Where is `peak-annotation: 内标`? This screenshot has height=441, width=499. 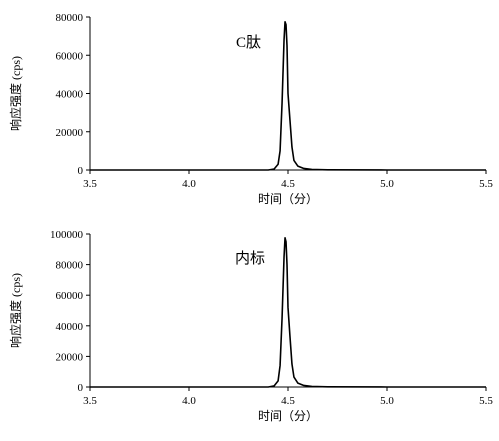 peak-annotation: 内标 is located at coordinates (250, 258).